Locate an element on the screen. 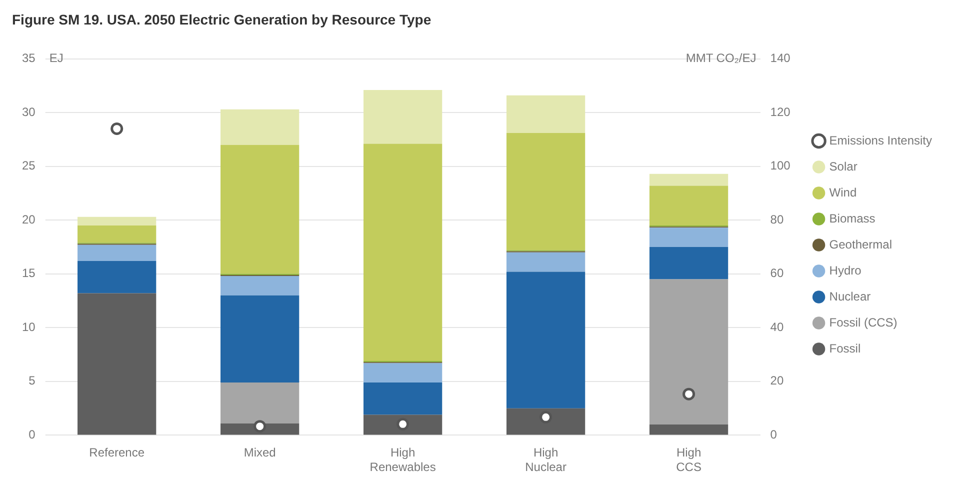 This screenshot has height=486, width=960. y-tick-label: 15 is located at coordinates (29, 273).